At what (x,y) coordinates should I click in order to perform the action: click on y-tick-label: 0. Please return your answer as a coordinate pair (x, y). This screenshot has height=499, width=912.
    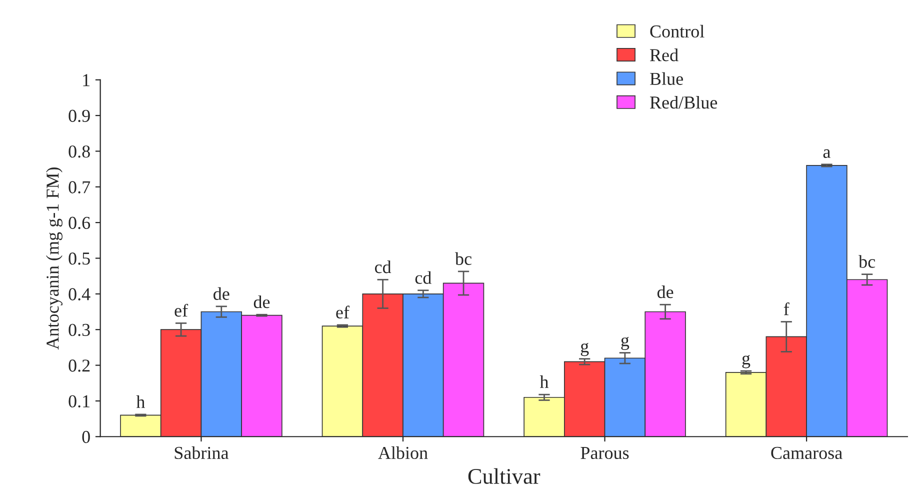
    Looking at the image, I should click on (86, 437).